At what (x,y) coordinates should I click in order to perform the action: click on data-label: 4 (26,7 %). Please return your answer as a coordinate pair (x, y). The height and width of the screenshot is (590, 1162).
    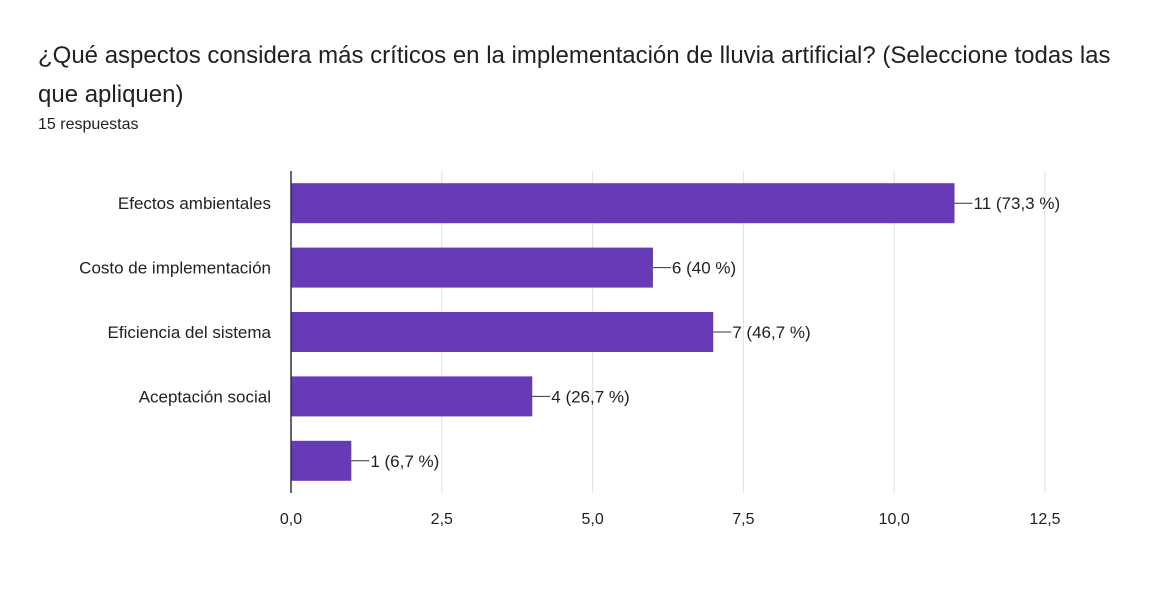
    Looking at the image, I should click on (590, 396).